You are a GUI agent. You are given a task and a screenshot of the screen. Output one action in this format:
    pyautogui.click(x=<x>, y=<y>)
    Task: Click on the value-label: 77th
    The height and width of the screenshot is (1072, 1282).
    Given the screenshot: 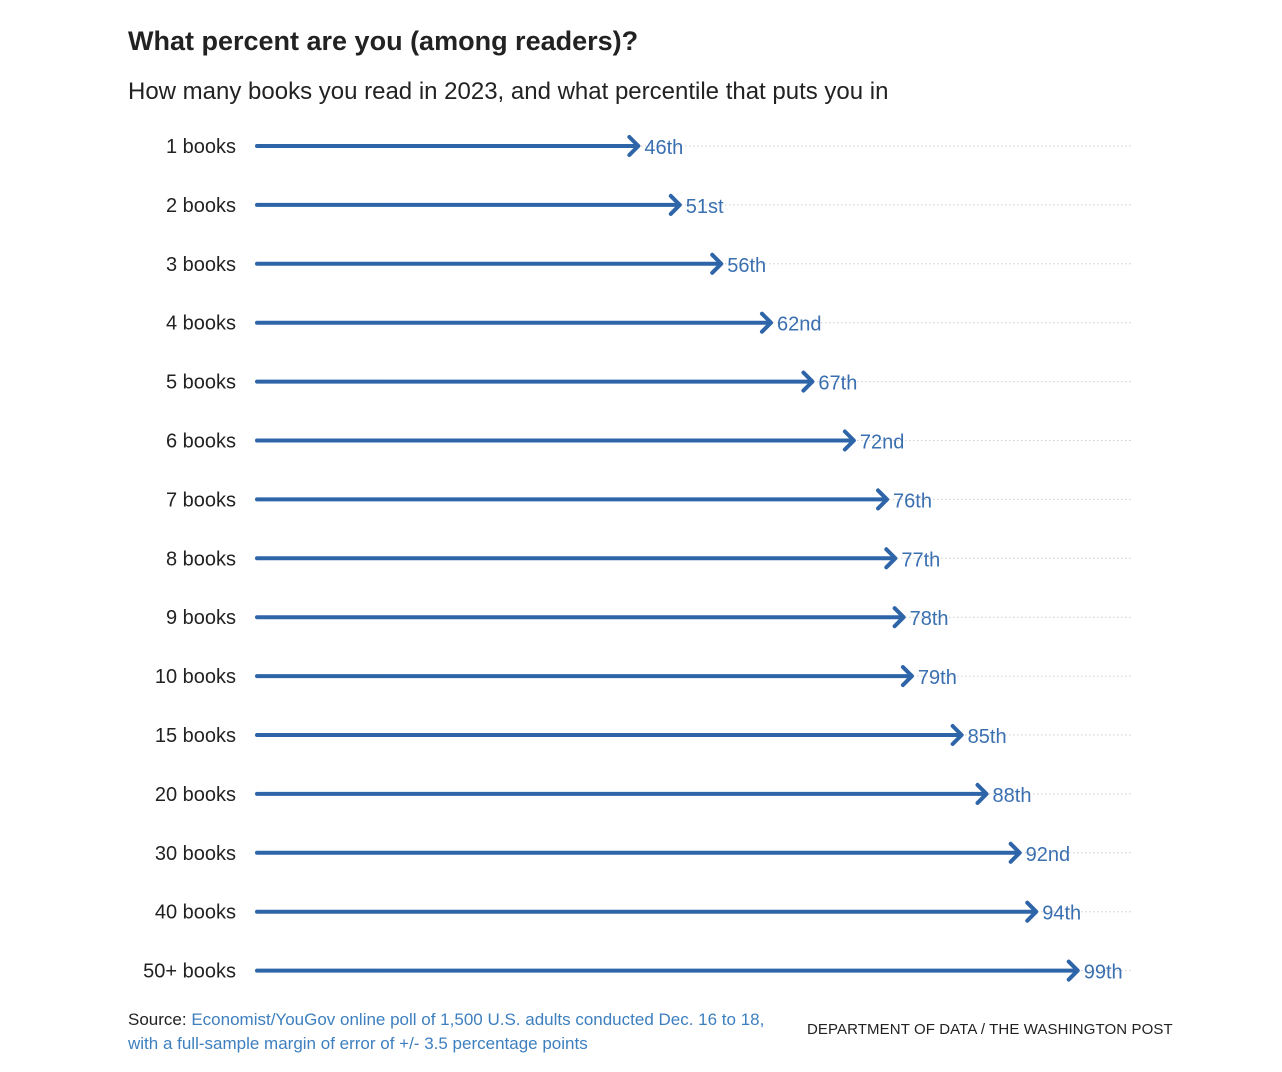 What is the action you would take?
    pyautogui.click(x=920, y=560)
    